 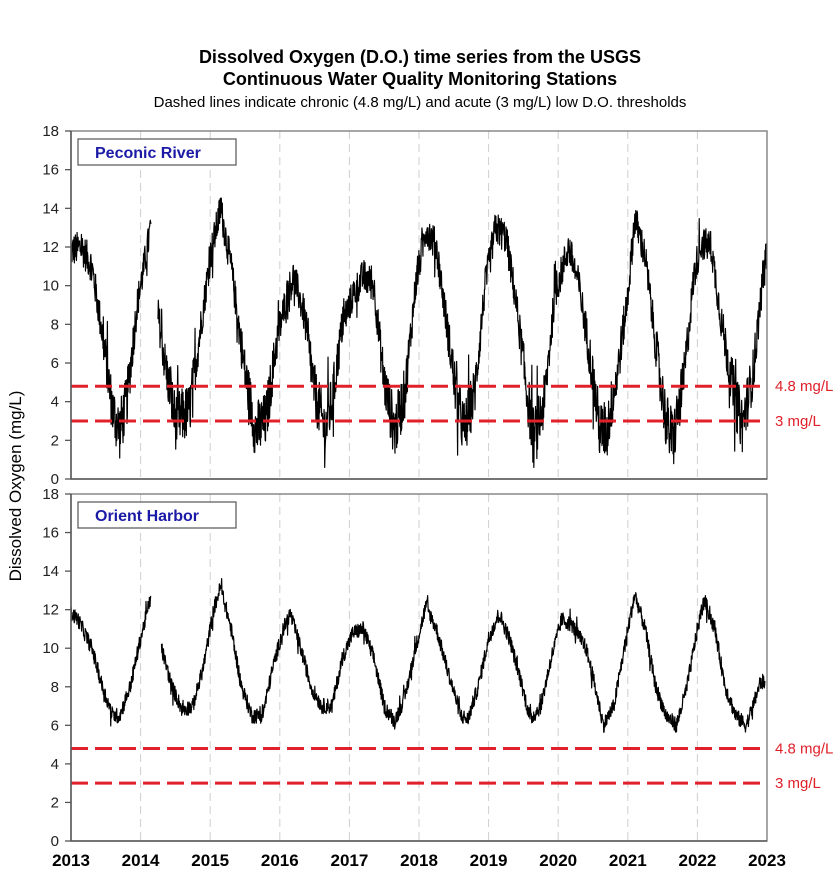 What do you see at coordinates (628, 860) in the screenshot?
I see `x-tick-label: 2021` at bounding box center [628, 860].